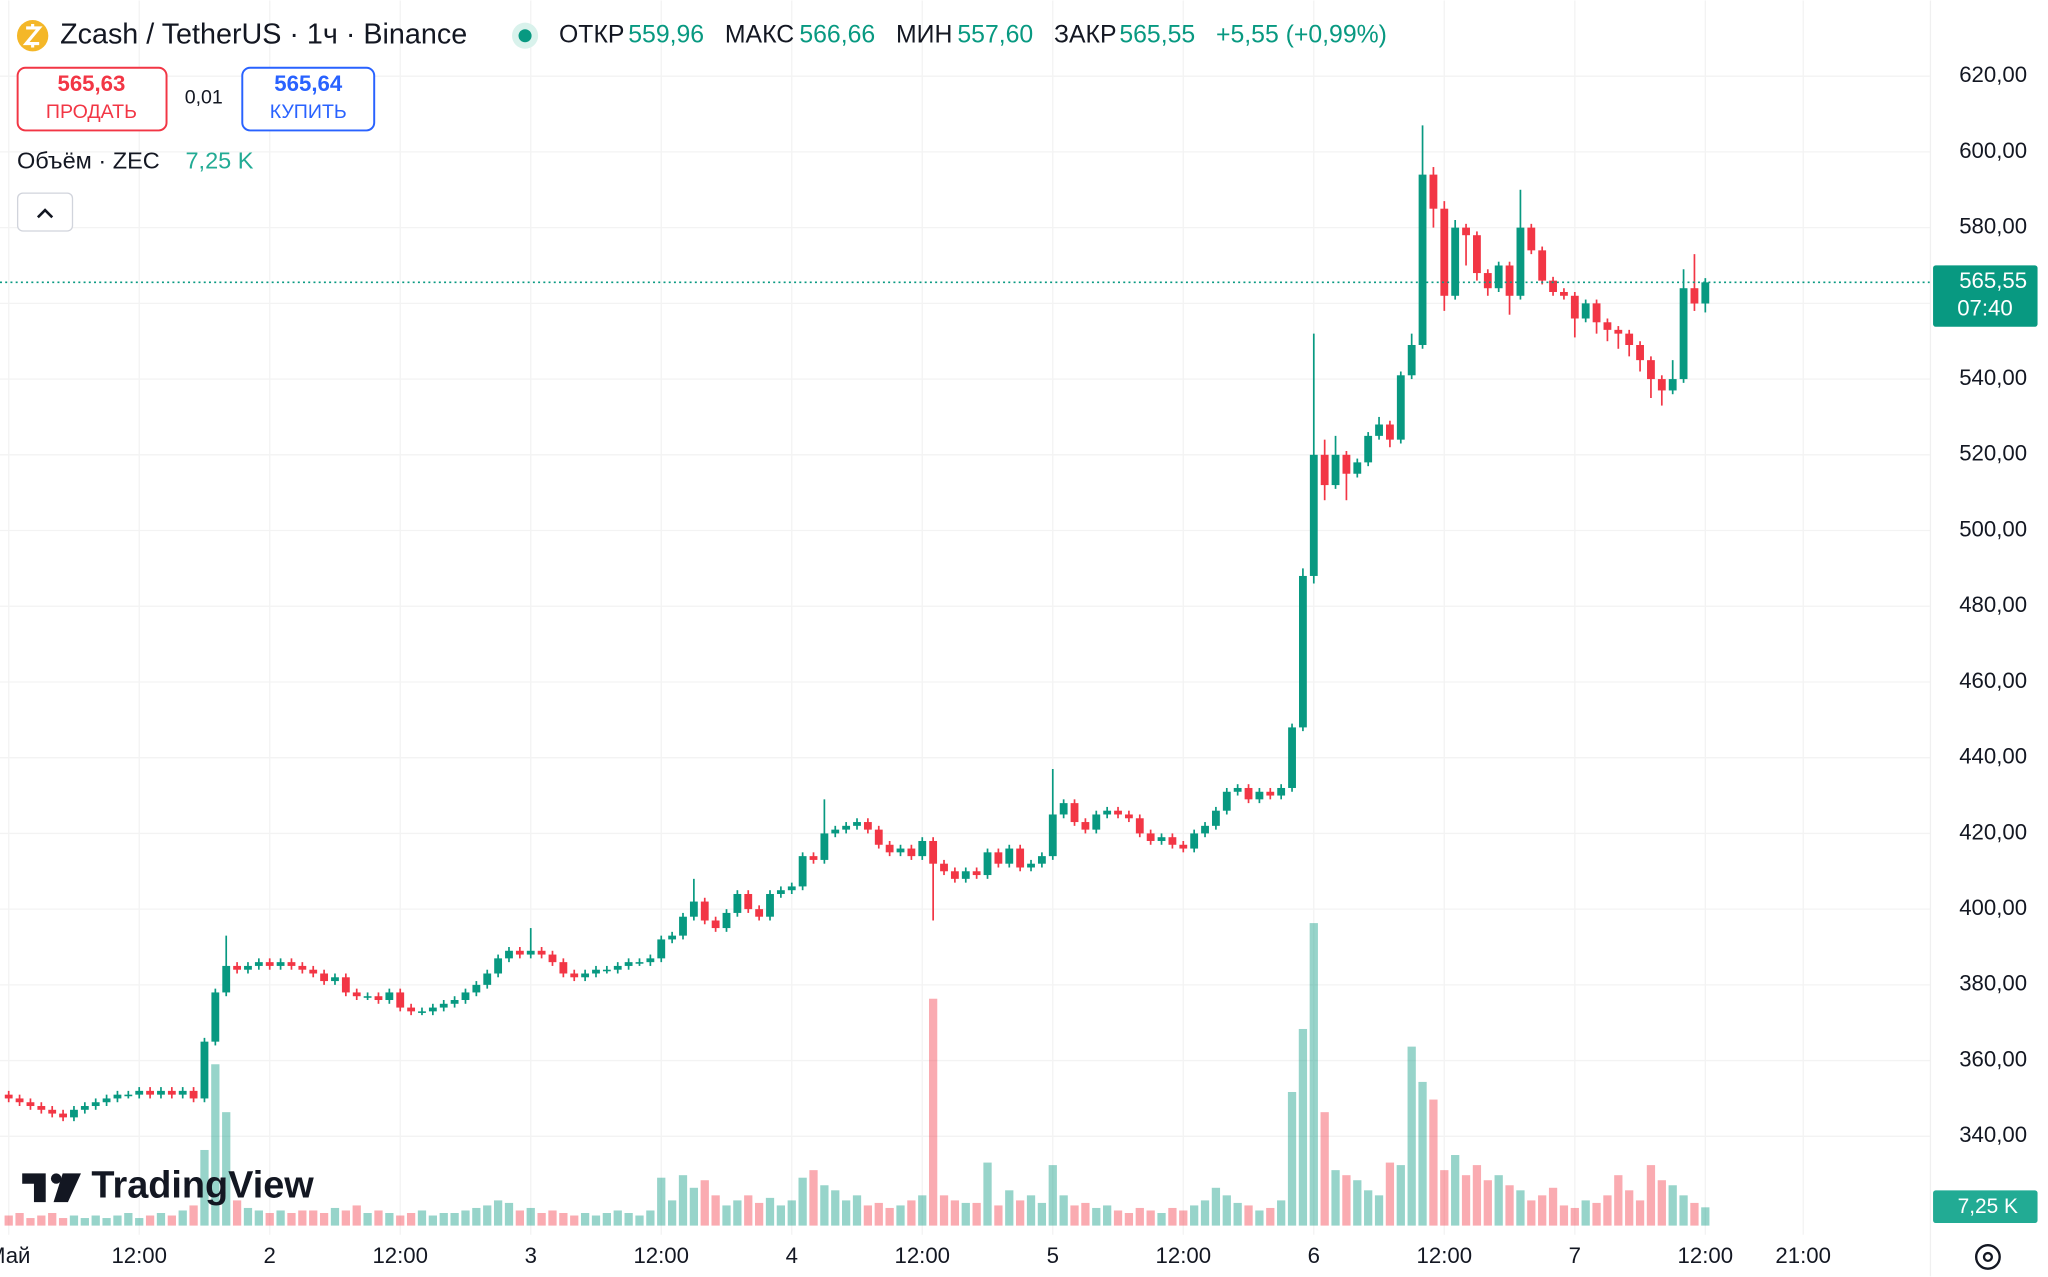 The image size is (2048, 1277). I want to click on coin-glyph, so click(32, 35).